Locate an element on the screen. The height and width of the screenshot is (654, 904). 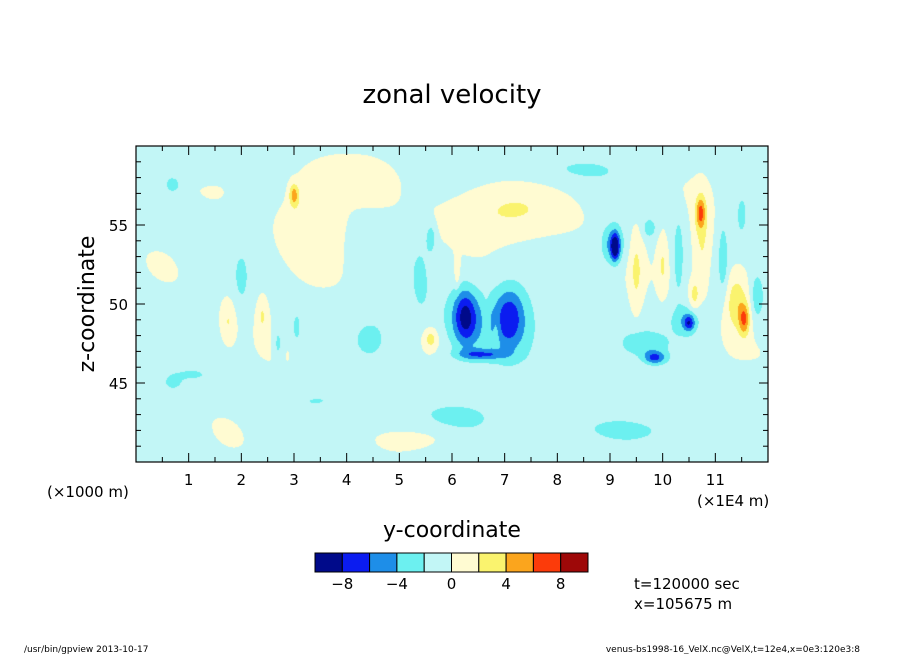
y-axis-label: z-coordinate is located at coordinates (87, 304).